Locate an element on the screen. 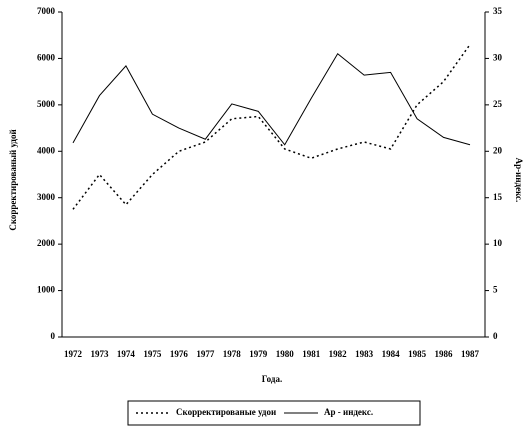  x-tick-label: 1976 is located at coordinates (179, 354).